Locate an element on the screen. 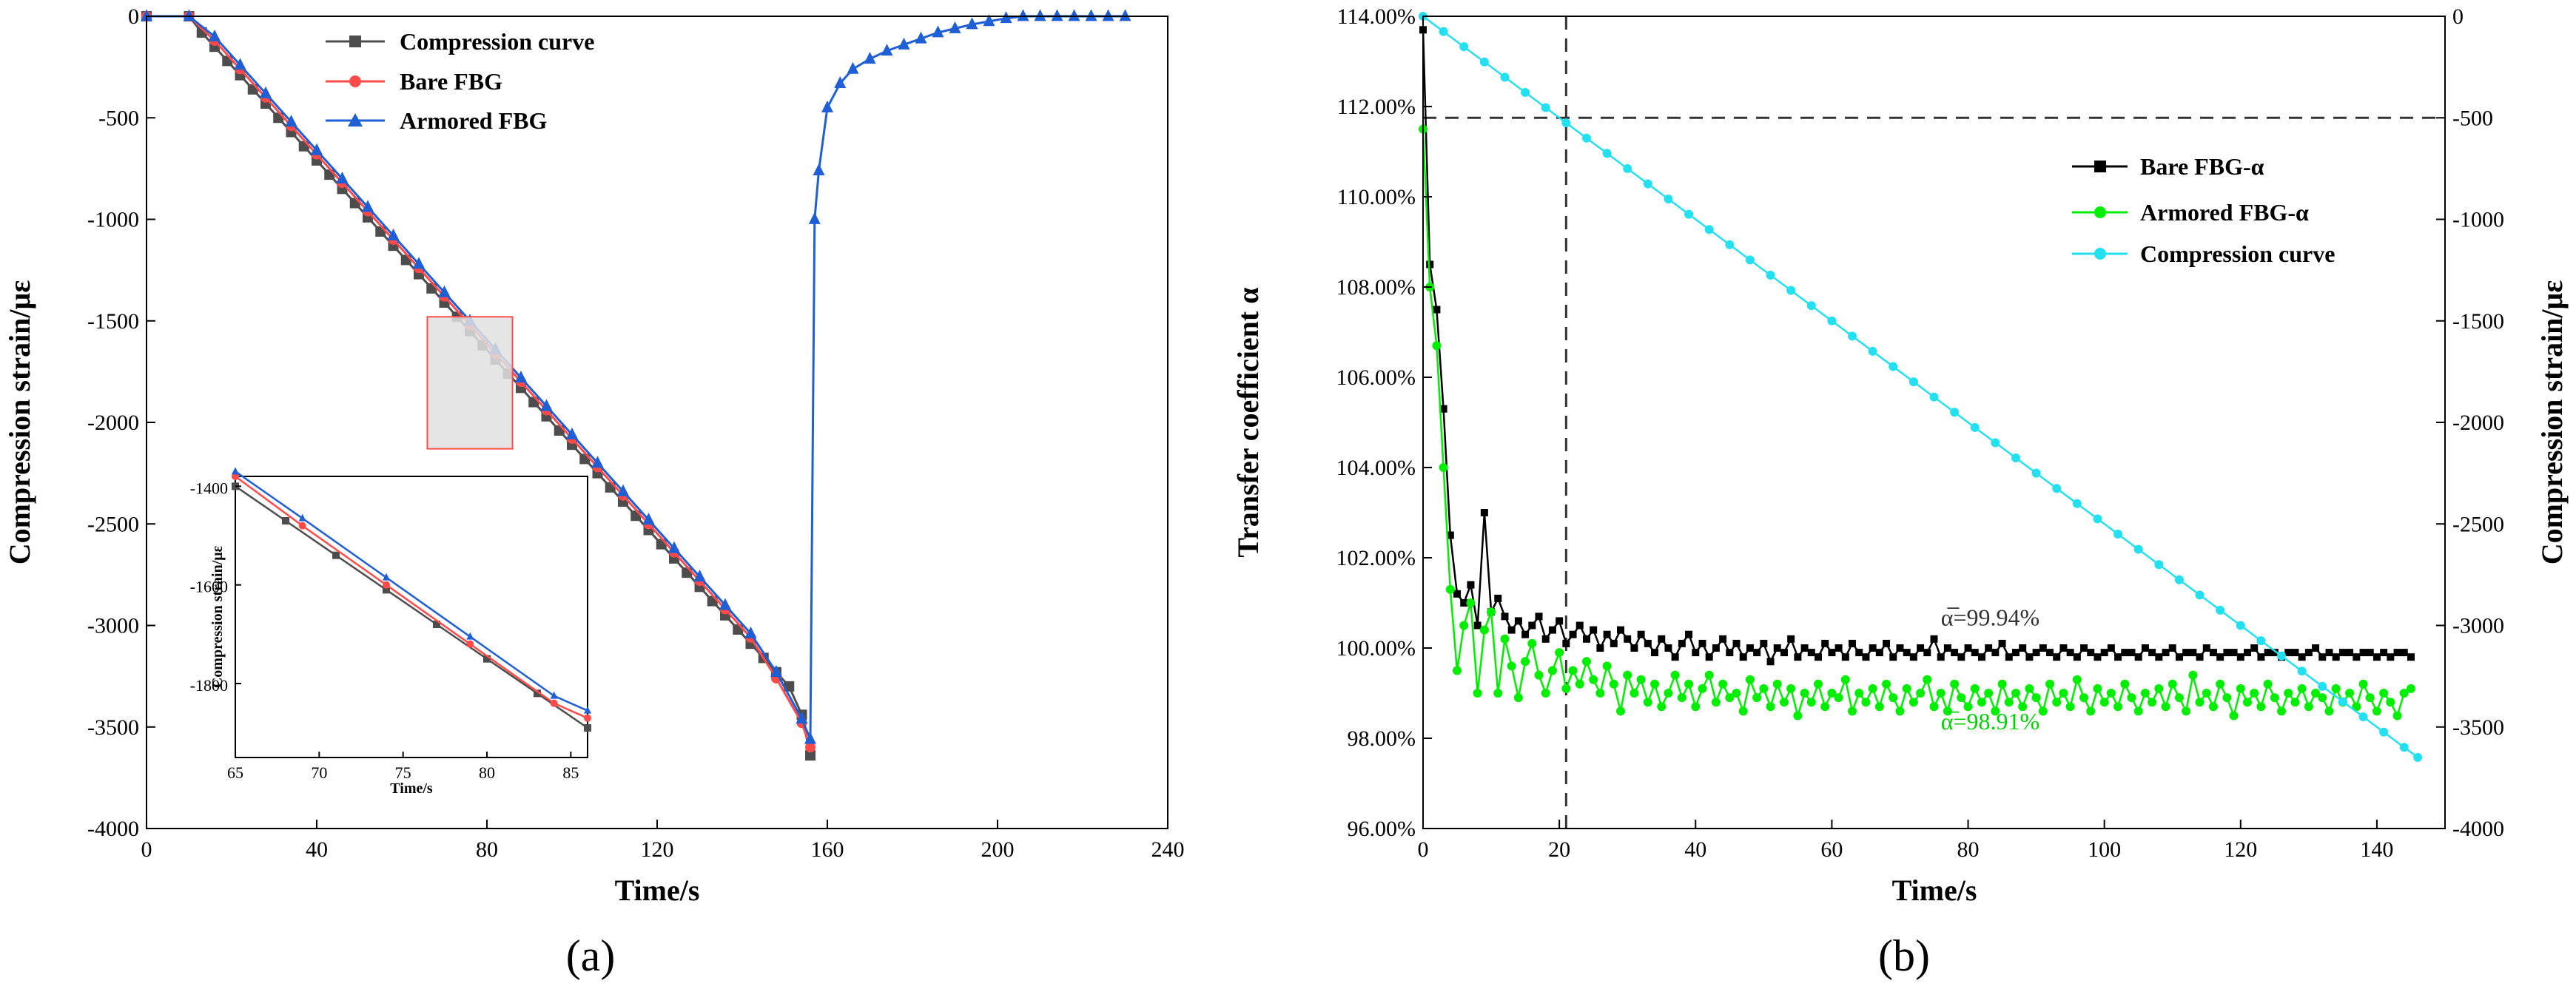  chart-b-legend-item-armored-fbg-alpha: Armored FBG-α is located at coordinates (2190, 212).